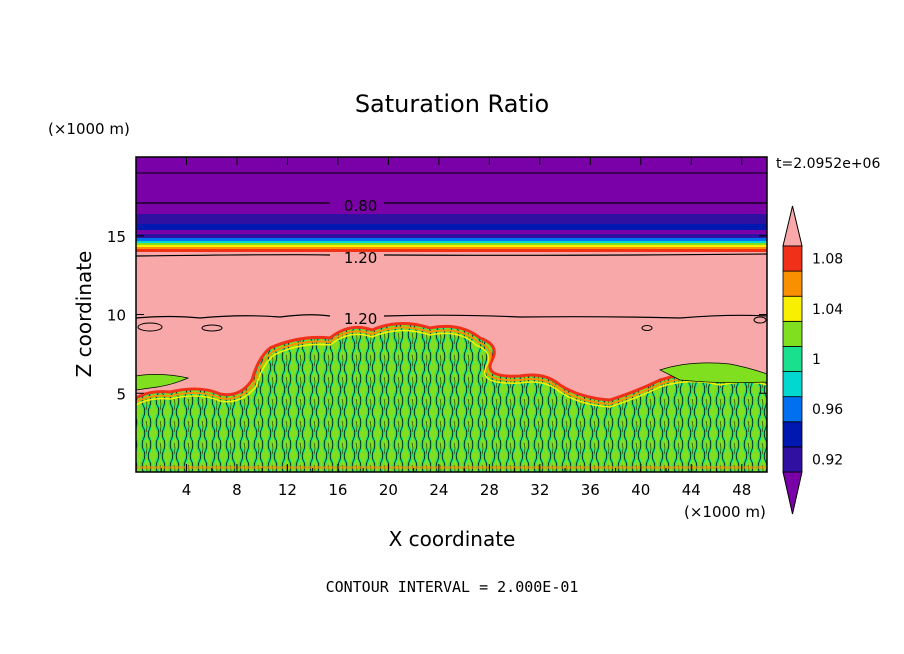 Image resolution: width=904 pixels, height=654 pixels. I want to click on time-label: t=2.0952e+06, so click(828, 164).